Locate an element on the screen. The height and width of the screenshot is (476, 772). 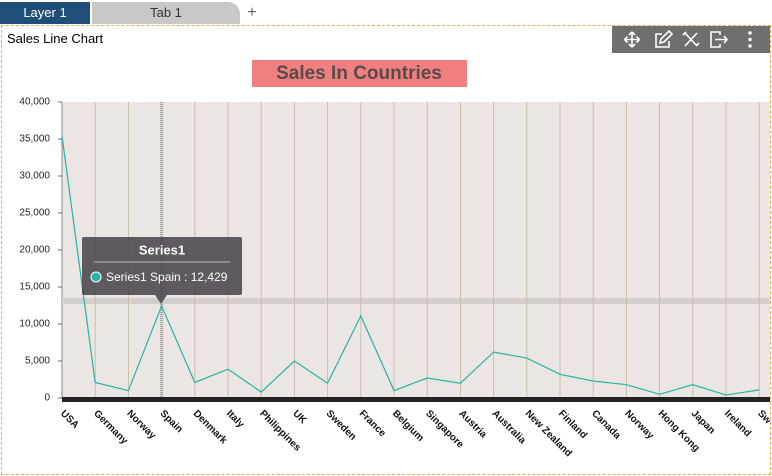
tab: Tab 1 is located at coordinates (166, 13).